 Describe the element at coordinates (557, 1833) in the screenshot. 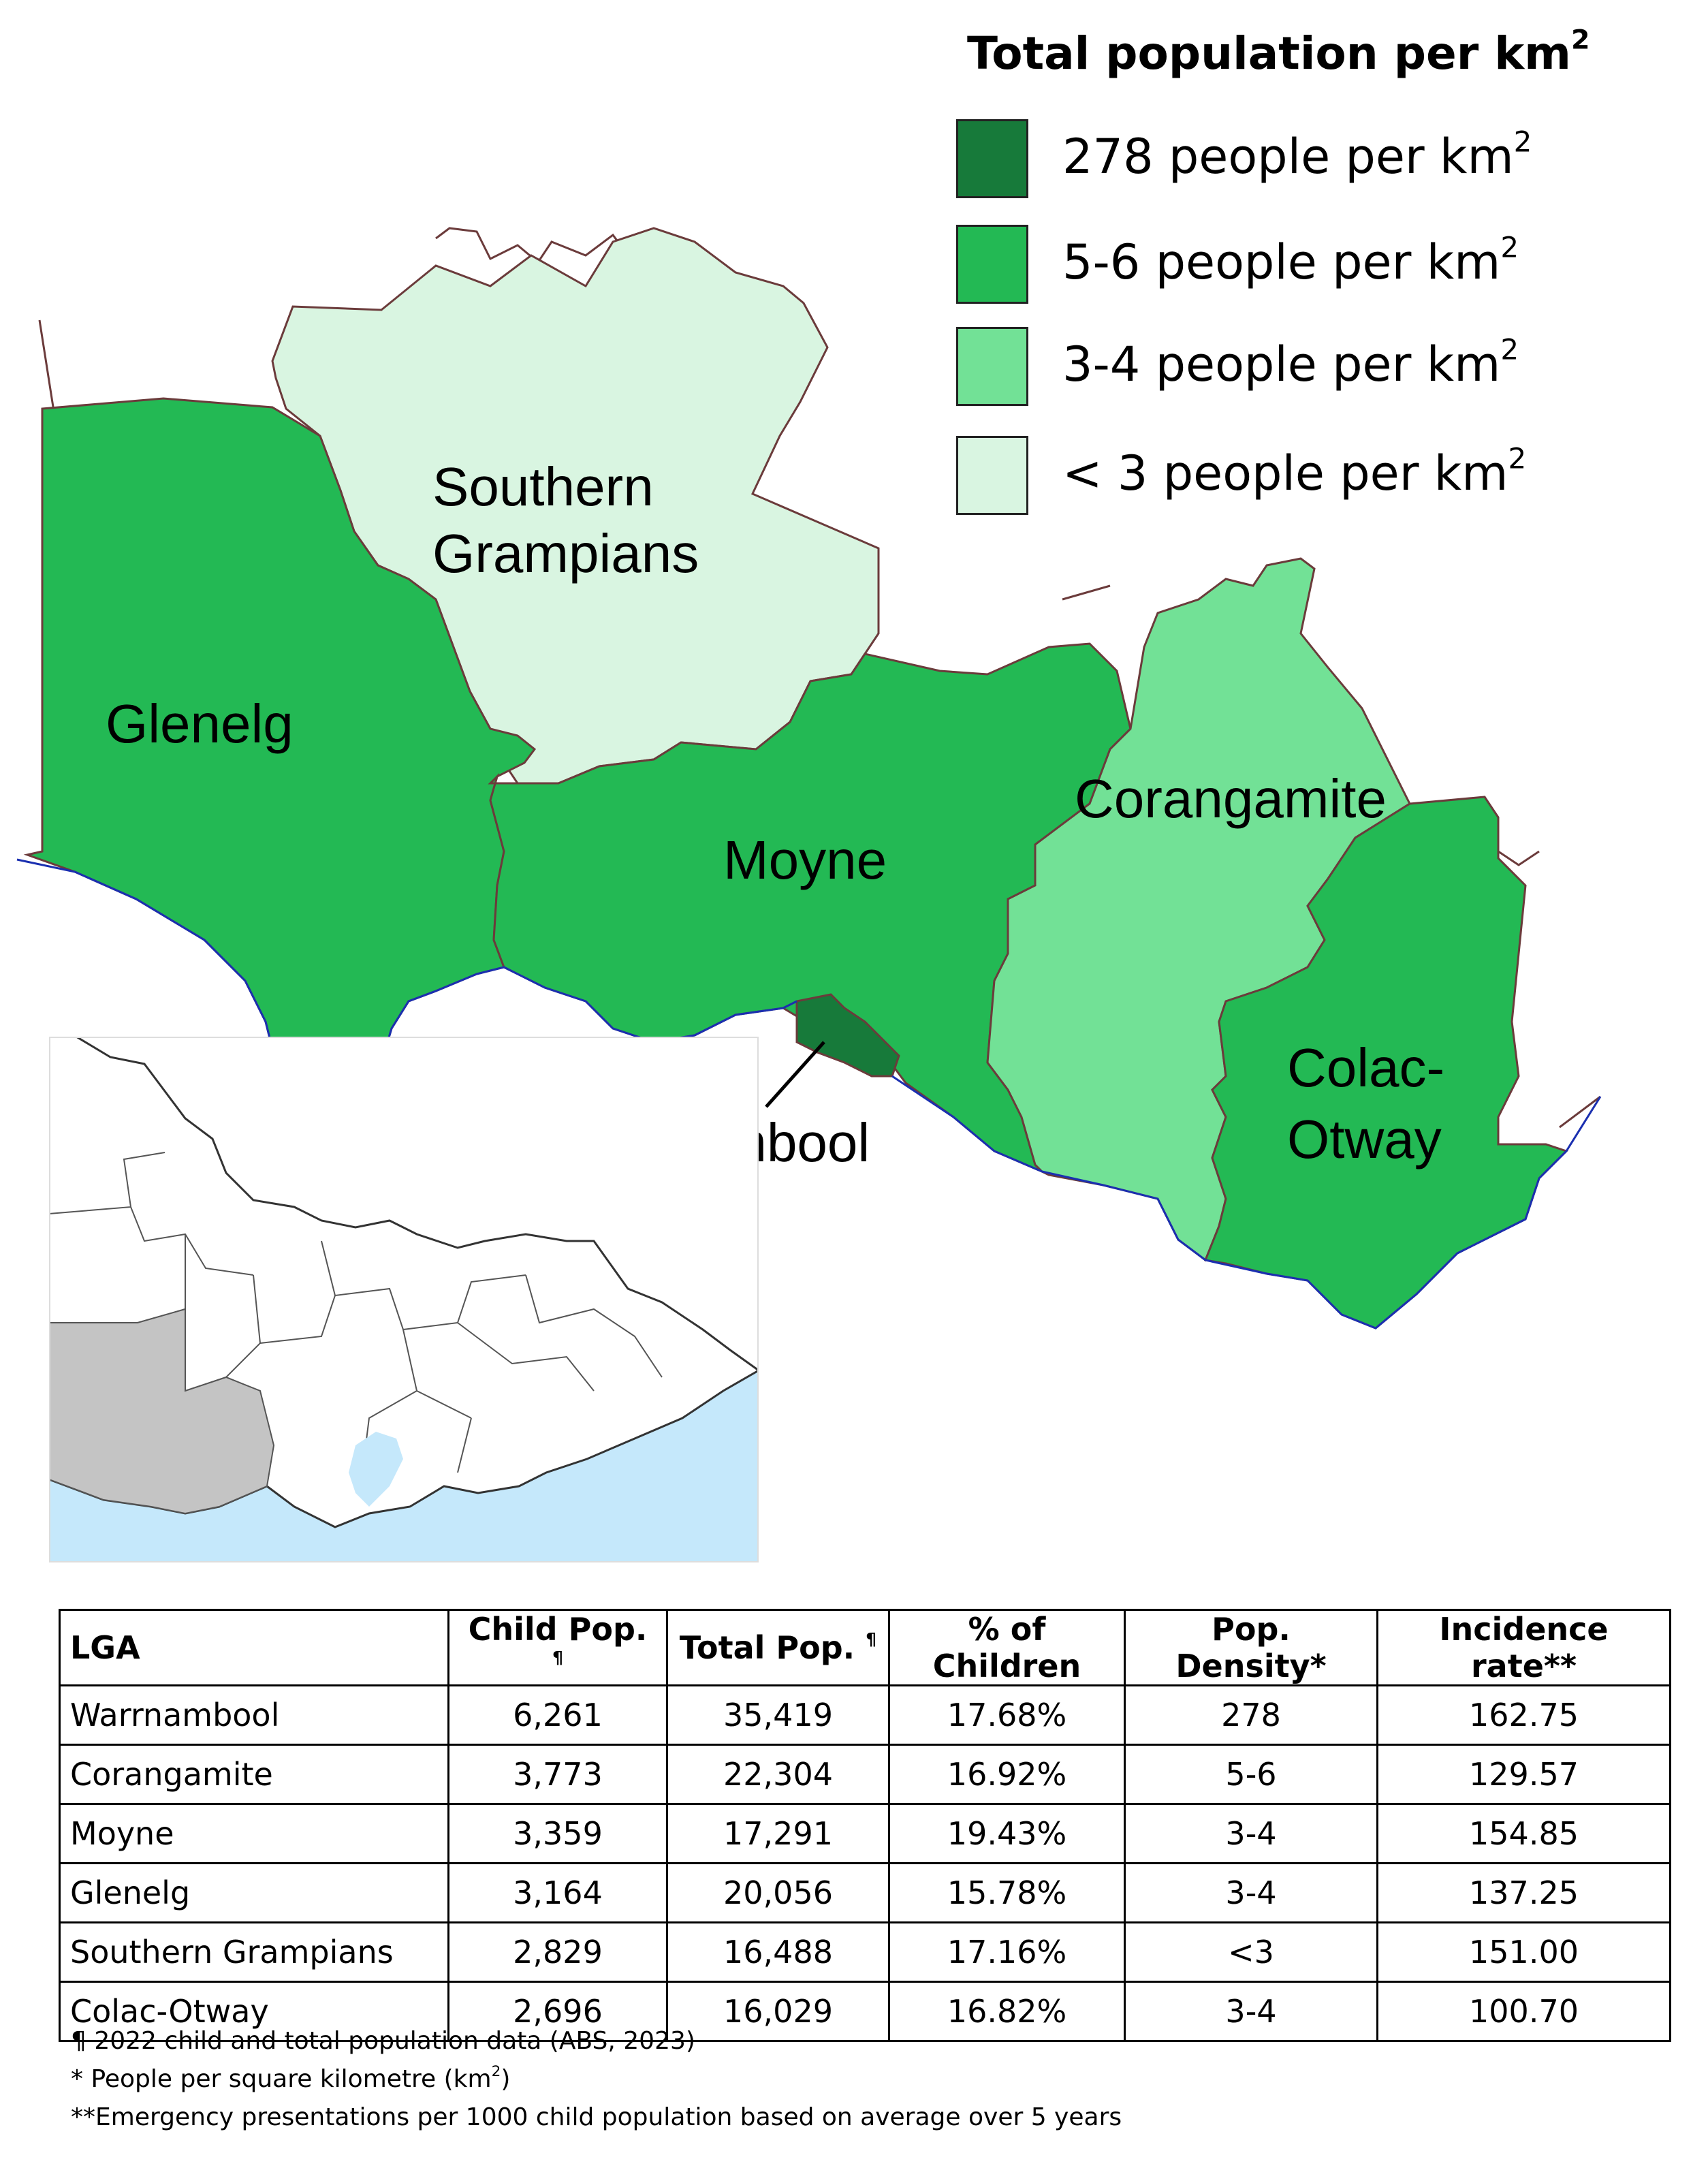

I see `cell-child-pop: 3,359` at that location.